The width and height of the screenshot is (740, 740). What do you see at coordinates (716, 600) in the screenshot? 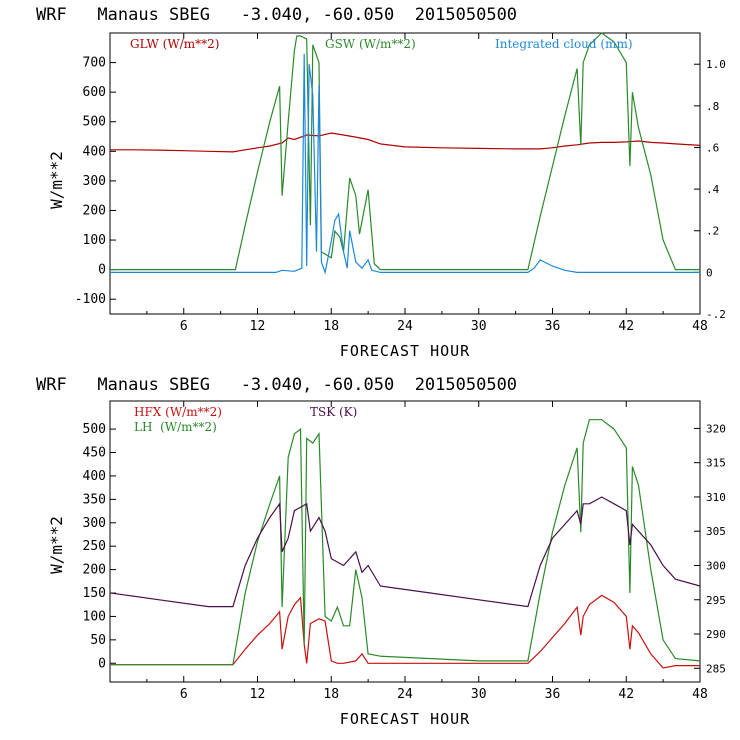
I see `y2-tick-label: 295` at bounding box center [716, 600].